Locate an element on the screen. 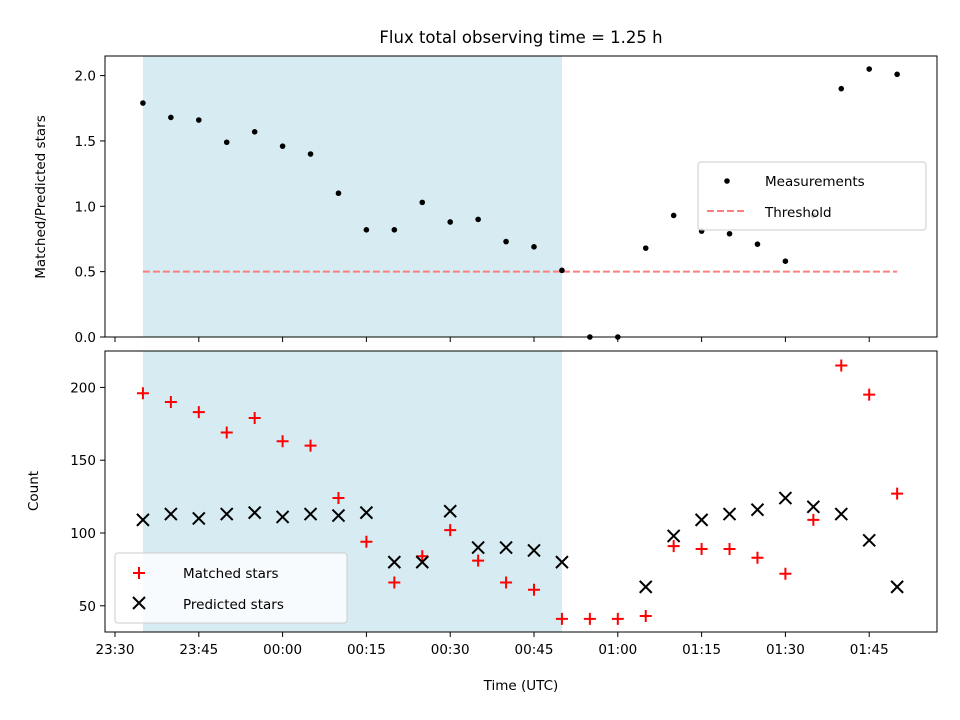  y-tick-label: 150 is located at coordinates (83, 461).